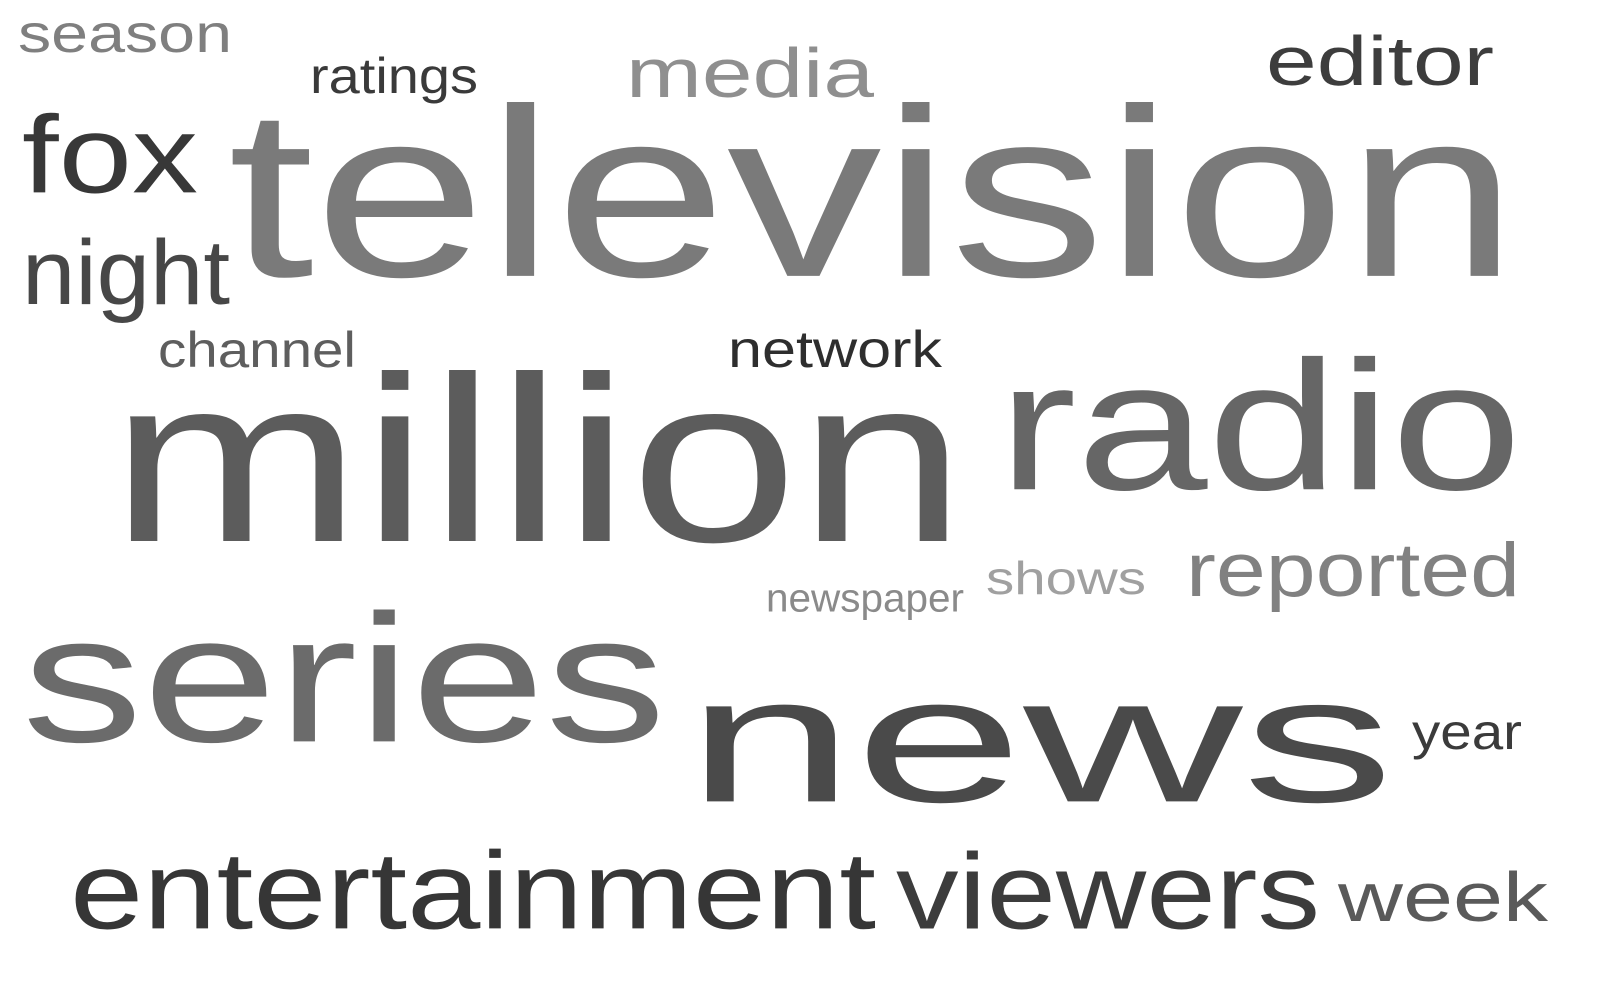 The image size is (1600, 1000). Describe the element at coordinates (344, 679) in the screenshot. I see `word-series: series` at that location.